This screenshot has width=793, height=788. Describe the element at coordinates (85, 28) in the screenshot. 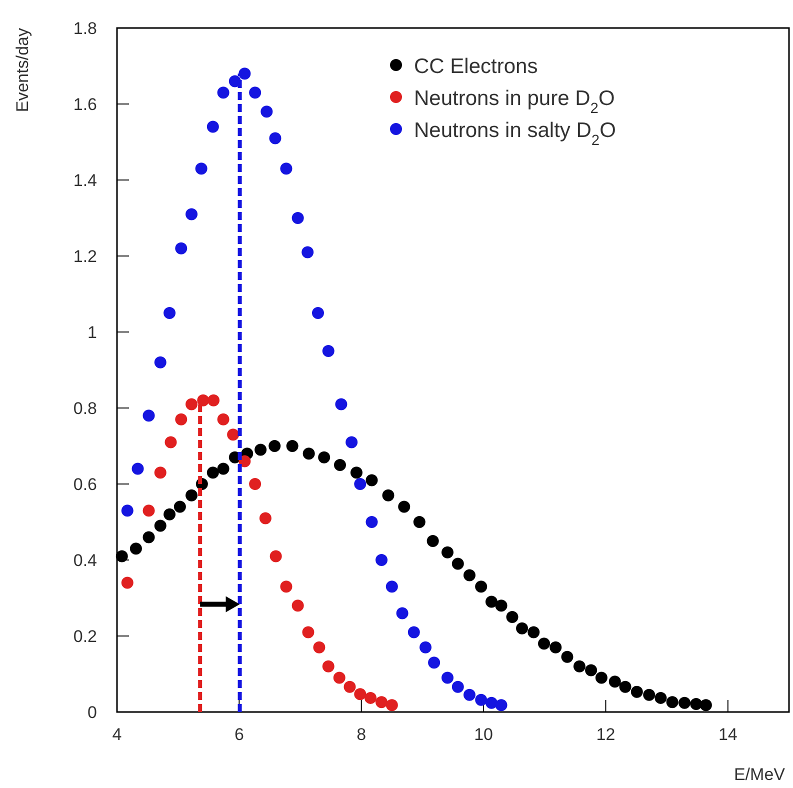

I see `y-tick-label: 1.8` at that location.